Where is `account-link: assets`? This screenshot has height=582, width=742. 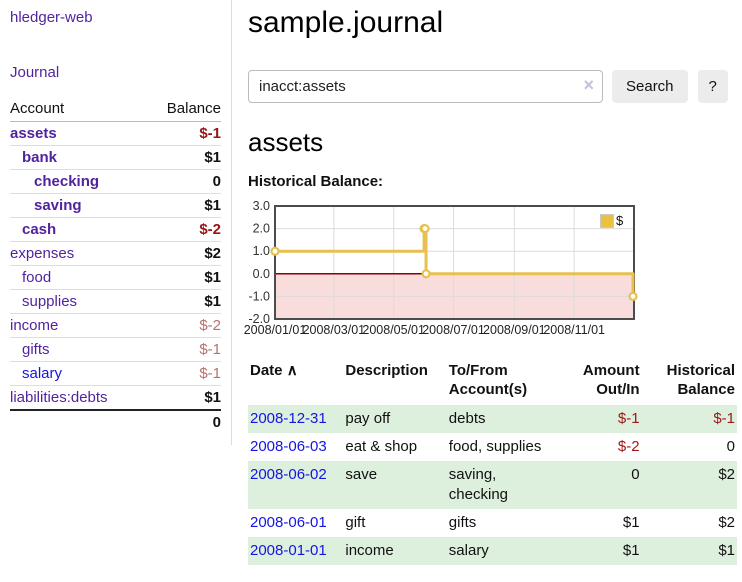
account-link: assets is located at coordinates (33, 133).